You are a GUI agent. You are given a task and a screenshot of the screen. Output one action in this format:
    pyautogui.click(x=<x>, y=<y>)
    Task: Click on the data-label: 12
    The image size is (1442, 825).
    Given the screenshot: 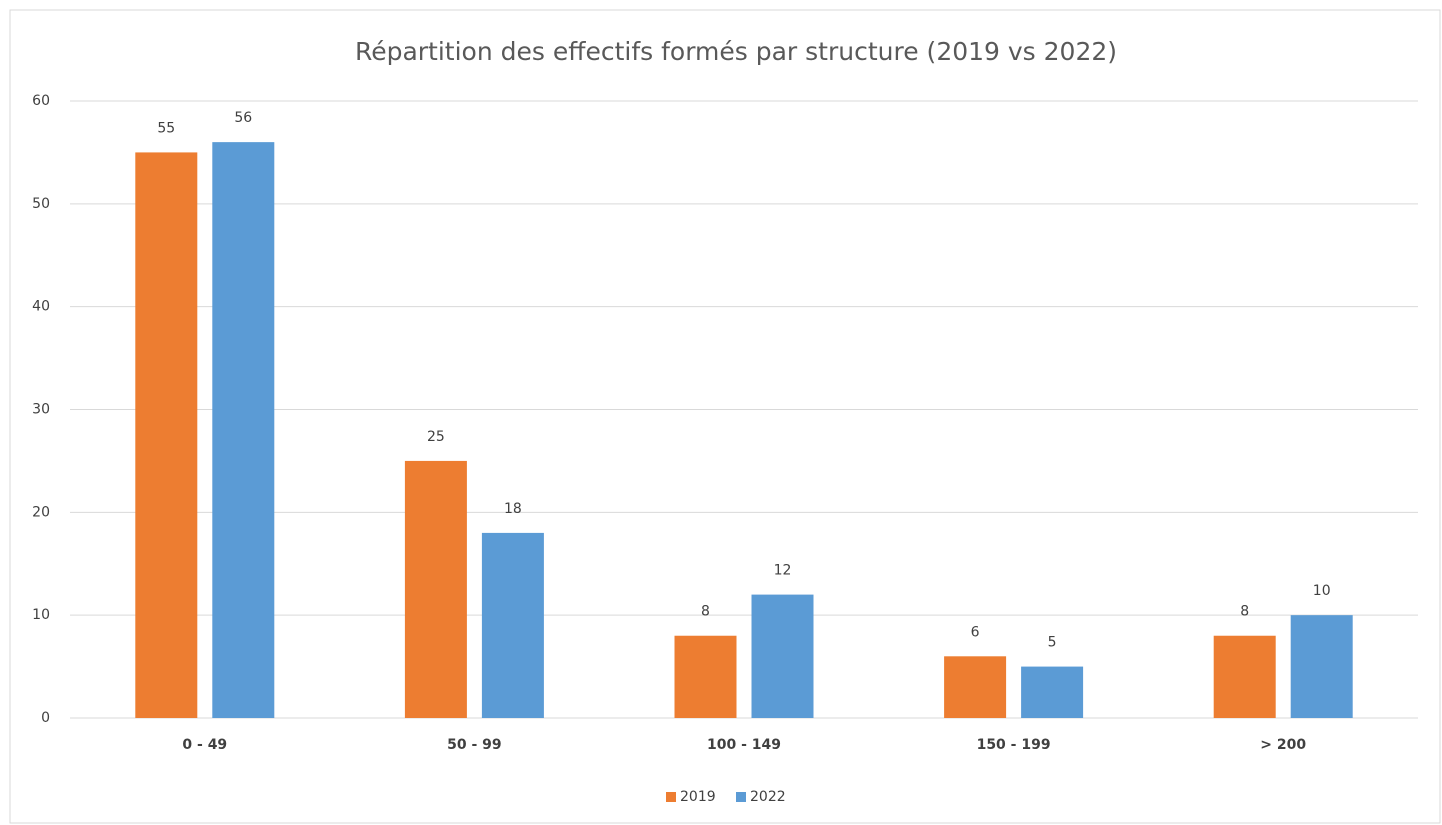 What is the action you would take?
    pyautogui.click(x=783, y=571)
    